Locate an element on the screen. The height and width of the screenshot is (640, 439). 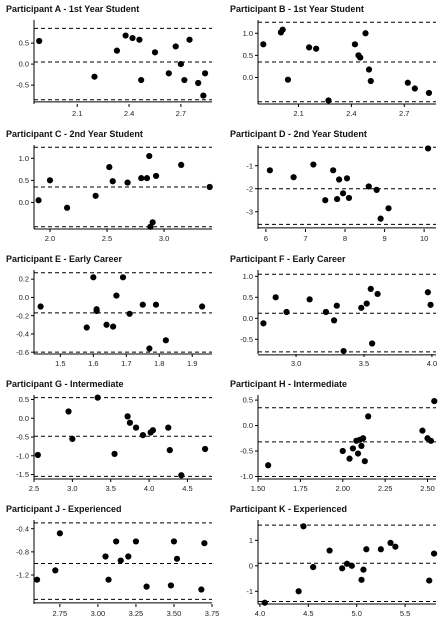
x-tick-label: 9 is located at coordinates (384, 238).